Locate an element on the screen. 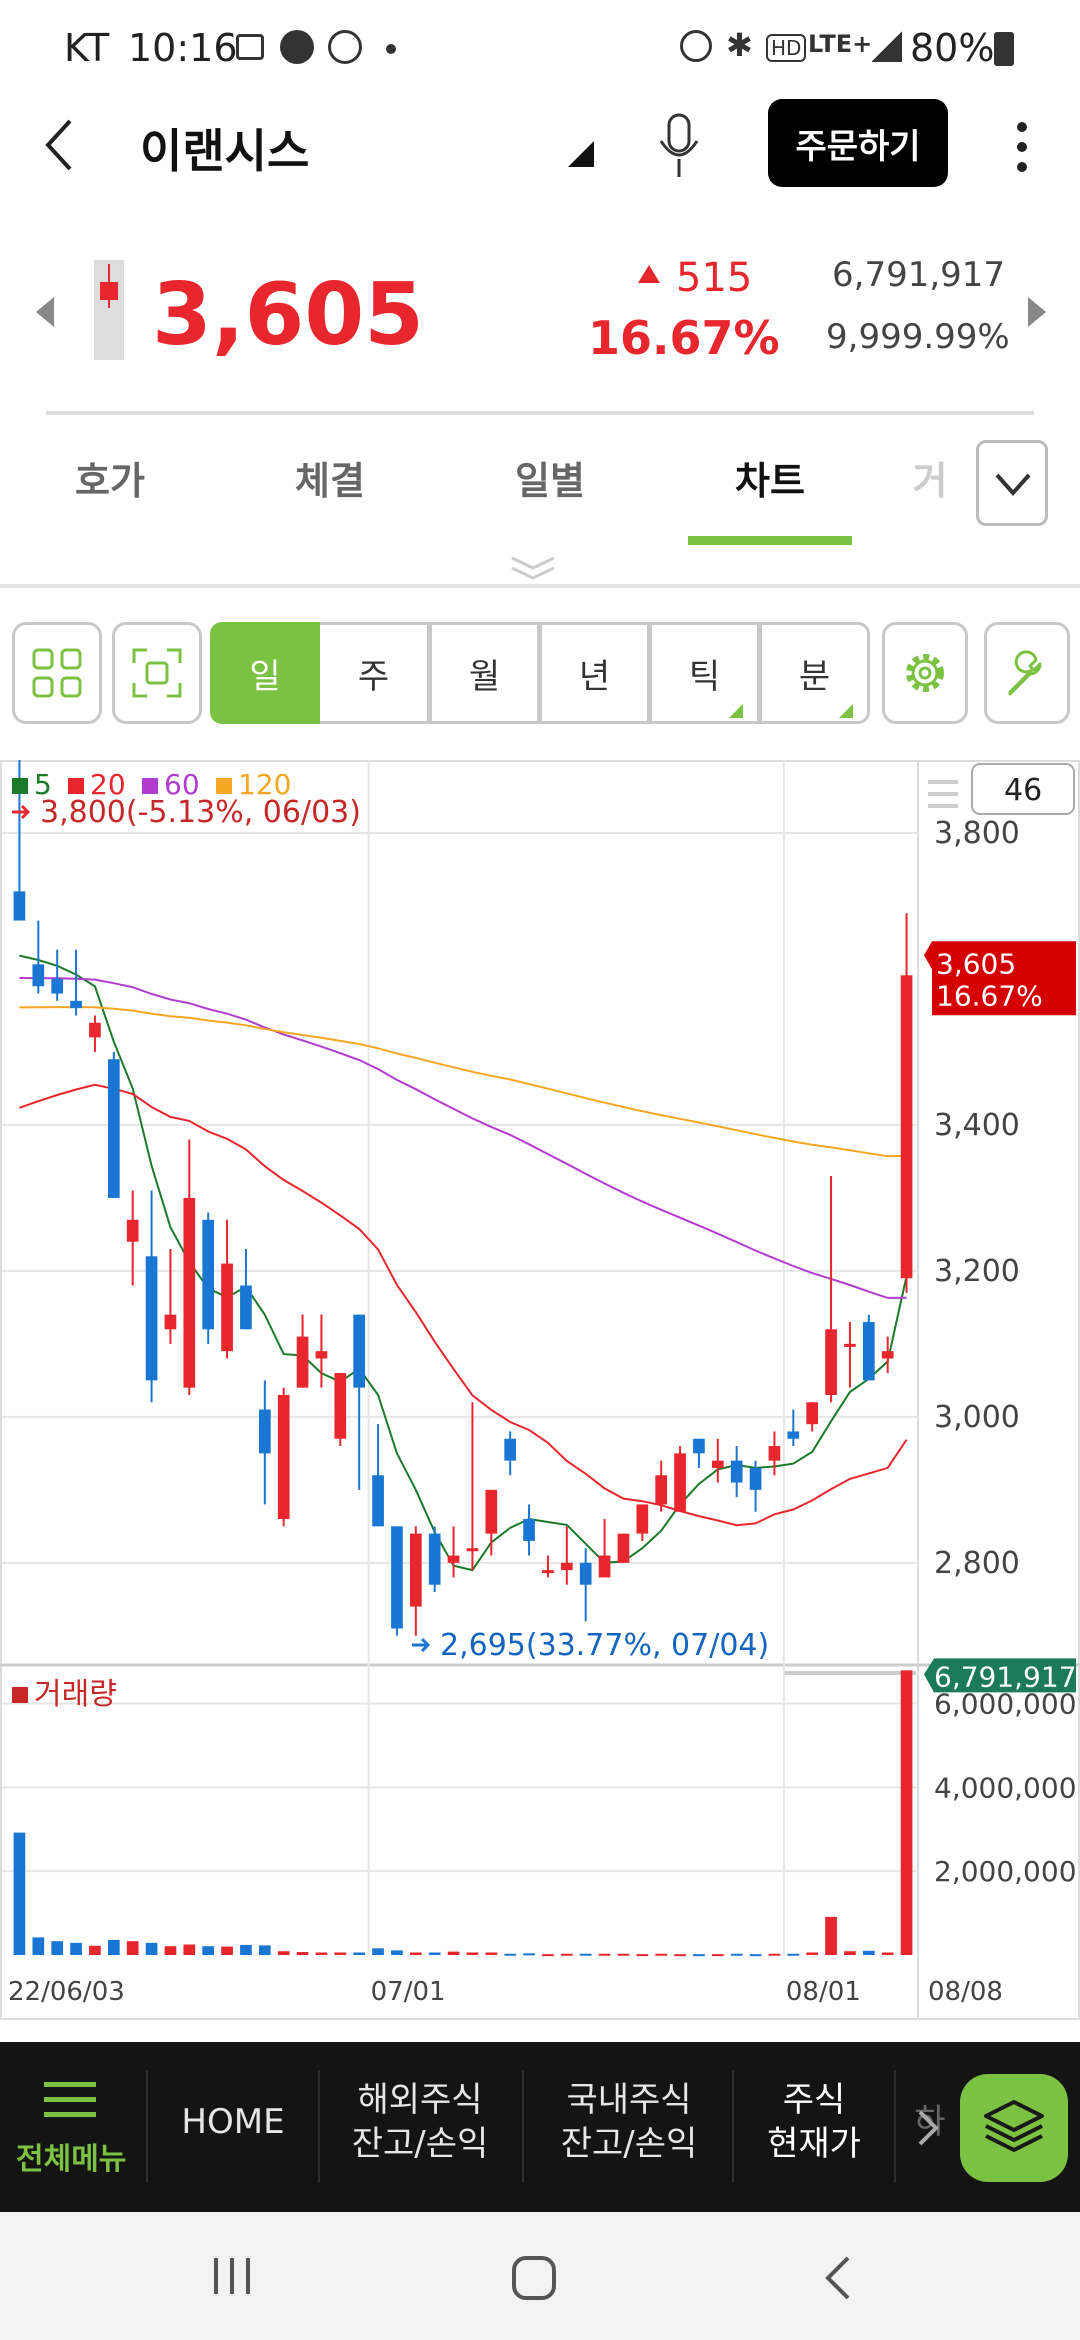 The height and width of the screenshot is (2340, 1080). dropdown-triangle-icon is located at coordinates (581, 154).